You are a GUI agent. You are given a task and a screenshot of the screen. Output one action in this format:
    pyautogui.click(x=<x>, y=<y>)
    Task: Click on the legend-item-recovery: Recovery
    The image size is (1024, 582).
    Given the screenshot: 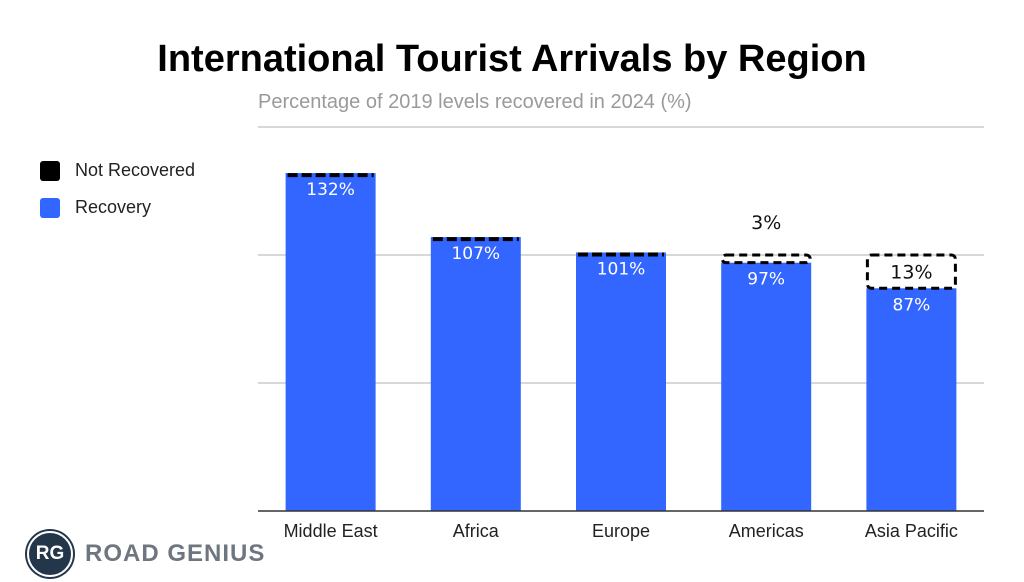 What is the action you would take?
    pyautogui.click(x=117, y=207)
    